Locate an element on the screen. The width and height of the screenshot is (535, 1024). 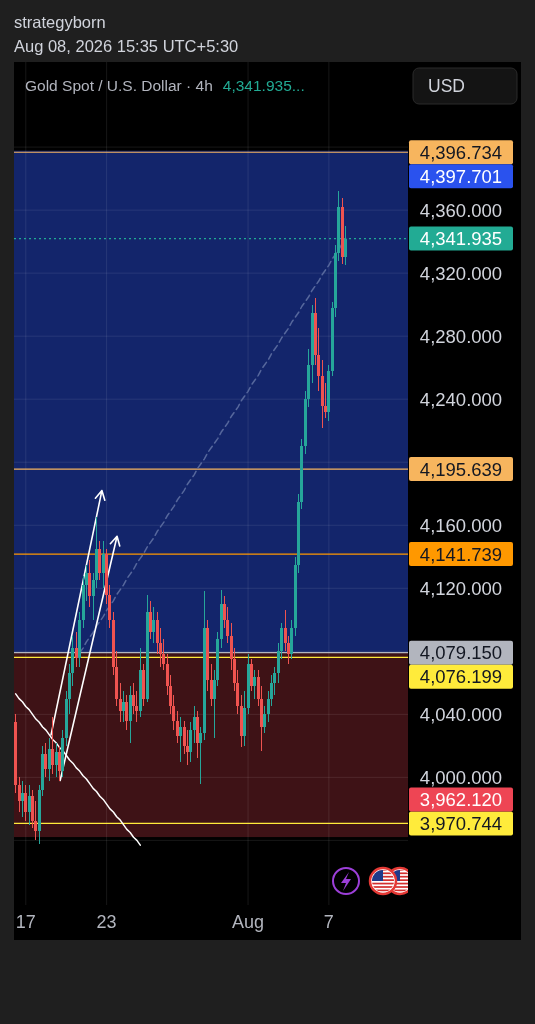
x-tick-label: 17 is located at coordinates (25, 922).